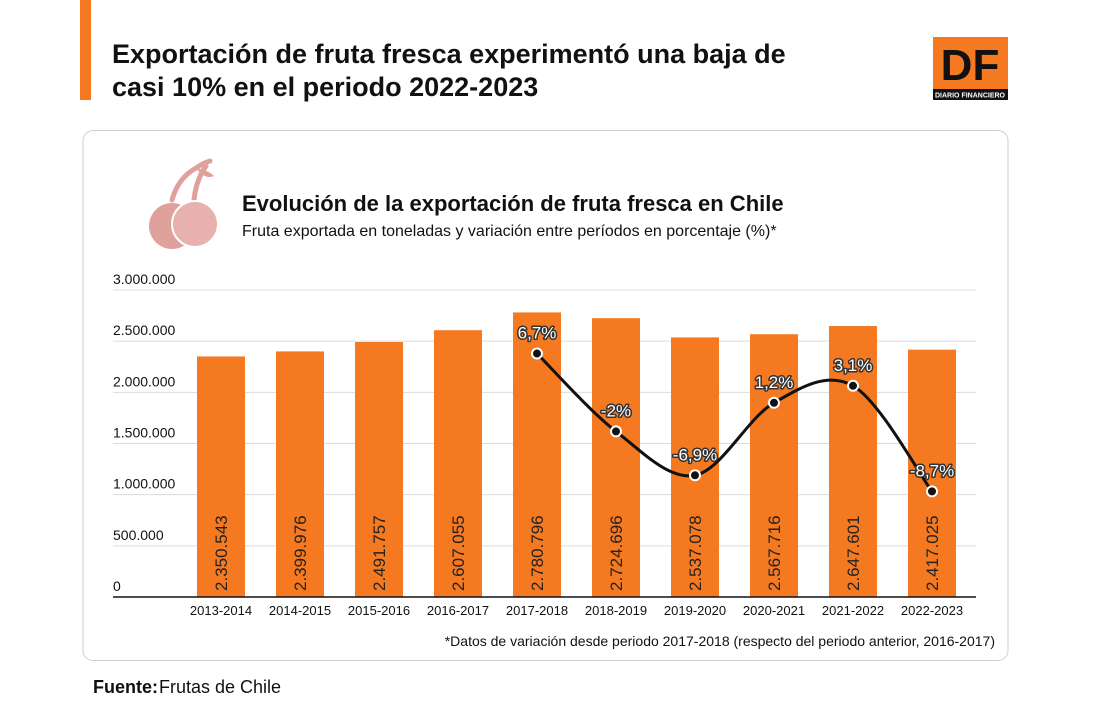  What do you see at coordinates (138, 535) in the screenshot?
I see `y-tick-label: 500.000` at bounding box center [138, 535].